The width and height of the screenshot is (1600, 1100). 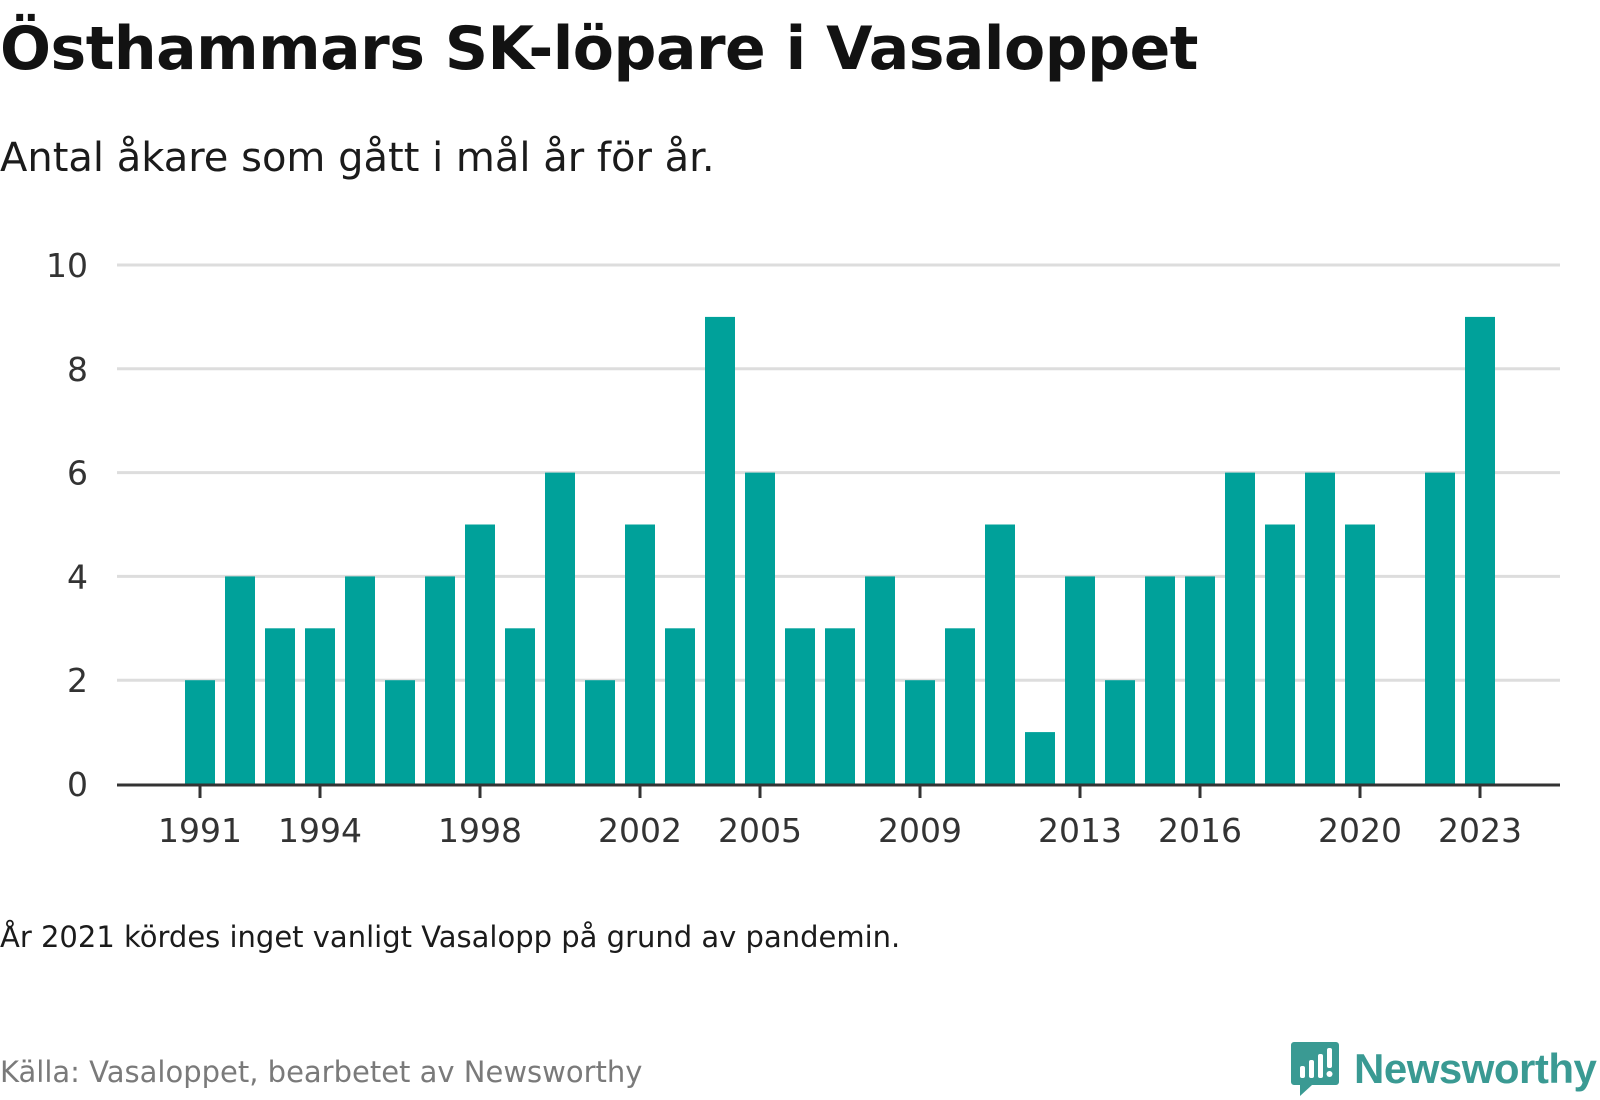 What do you see at coordinates (77, 576) in the screenshot?
I see `y-tick-label: 4` at bounding box center [77, 576].